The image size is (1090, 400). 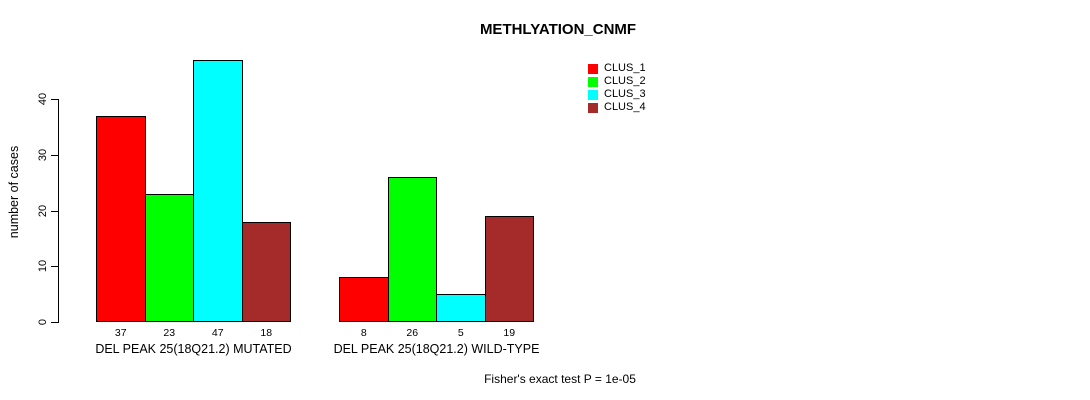 I want to click on legend: CLUS_1 CLUS_2 CLUS_3 CLUS_4, so click(x=617, y=88).